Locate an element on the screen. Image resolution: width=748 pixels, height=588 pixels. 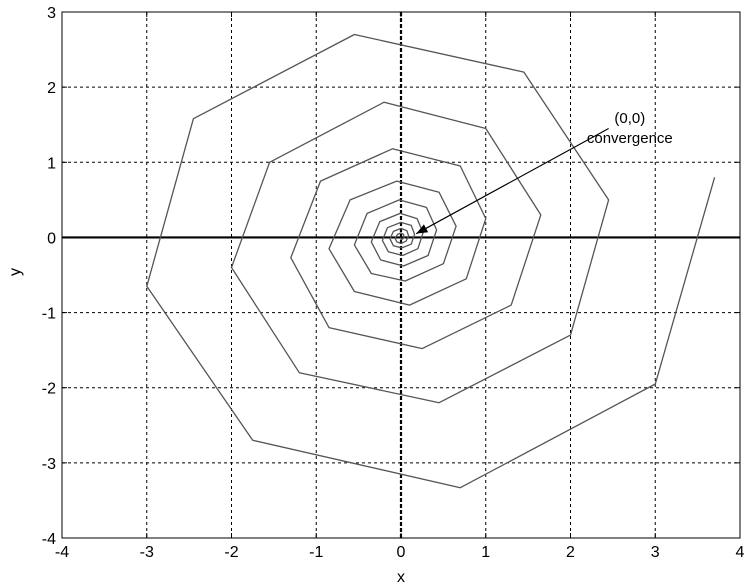
x-tick-label: -3 is located at coordinates (147, 552).